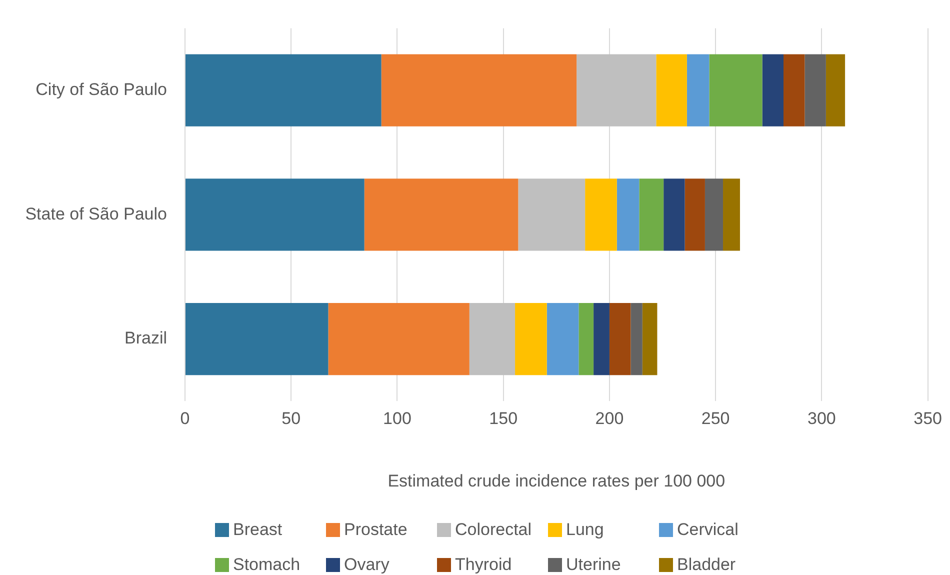 The width and height of the screenshot is (950, 575). What do you see at coordinates (101, 90) in the screenshot?
I see `y-tick-label: City of São Paulo` at bounding box center [101, 90].